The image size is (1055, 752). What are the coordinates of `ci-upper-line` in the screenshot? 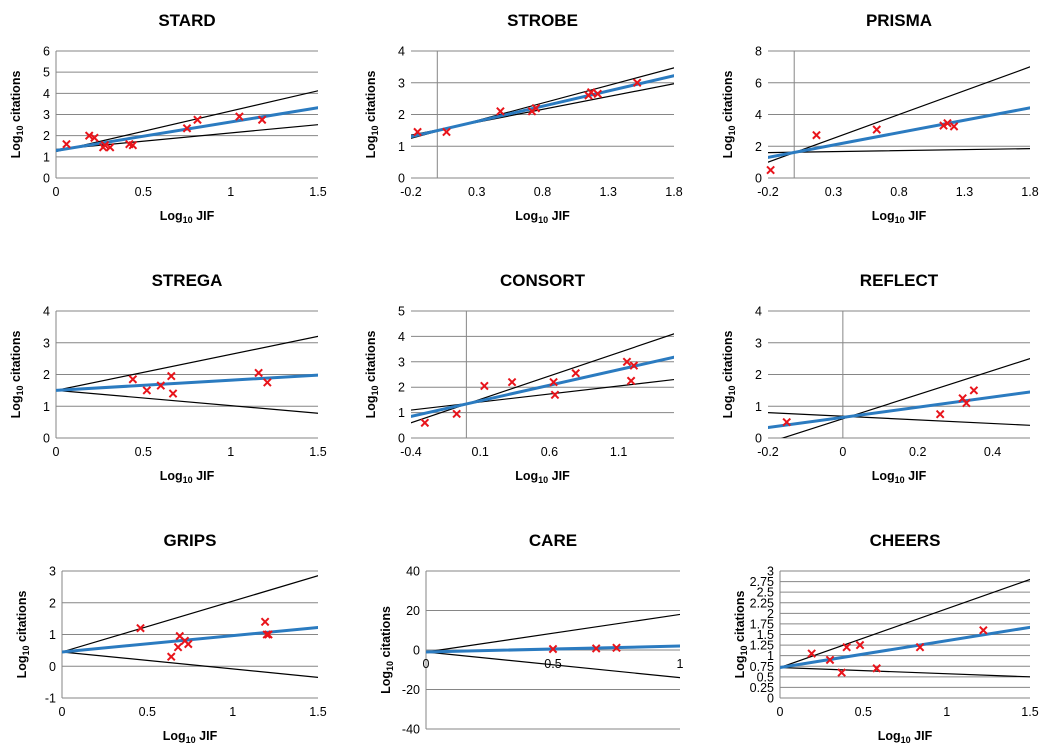 It's located at (187, 363).